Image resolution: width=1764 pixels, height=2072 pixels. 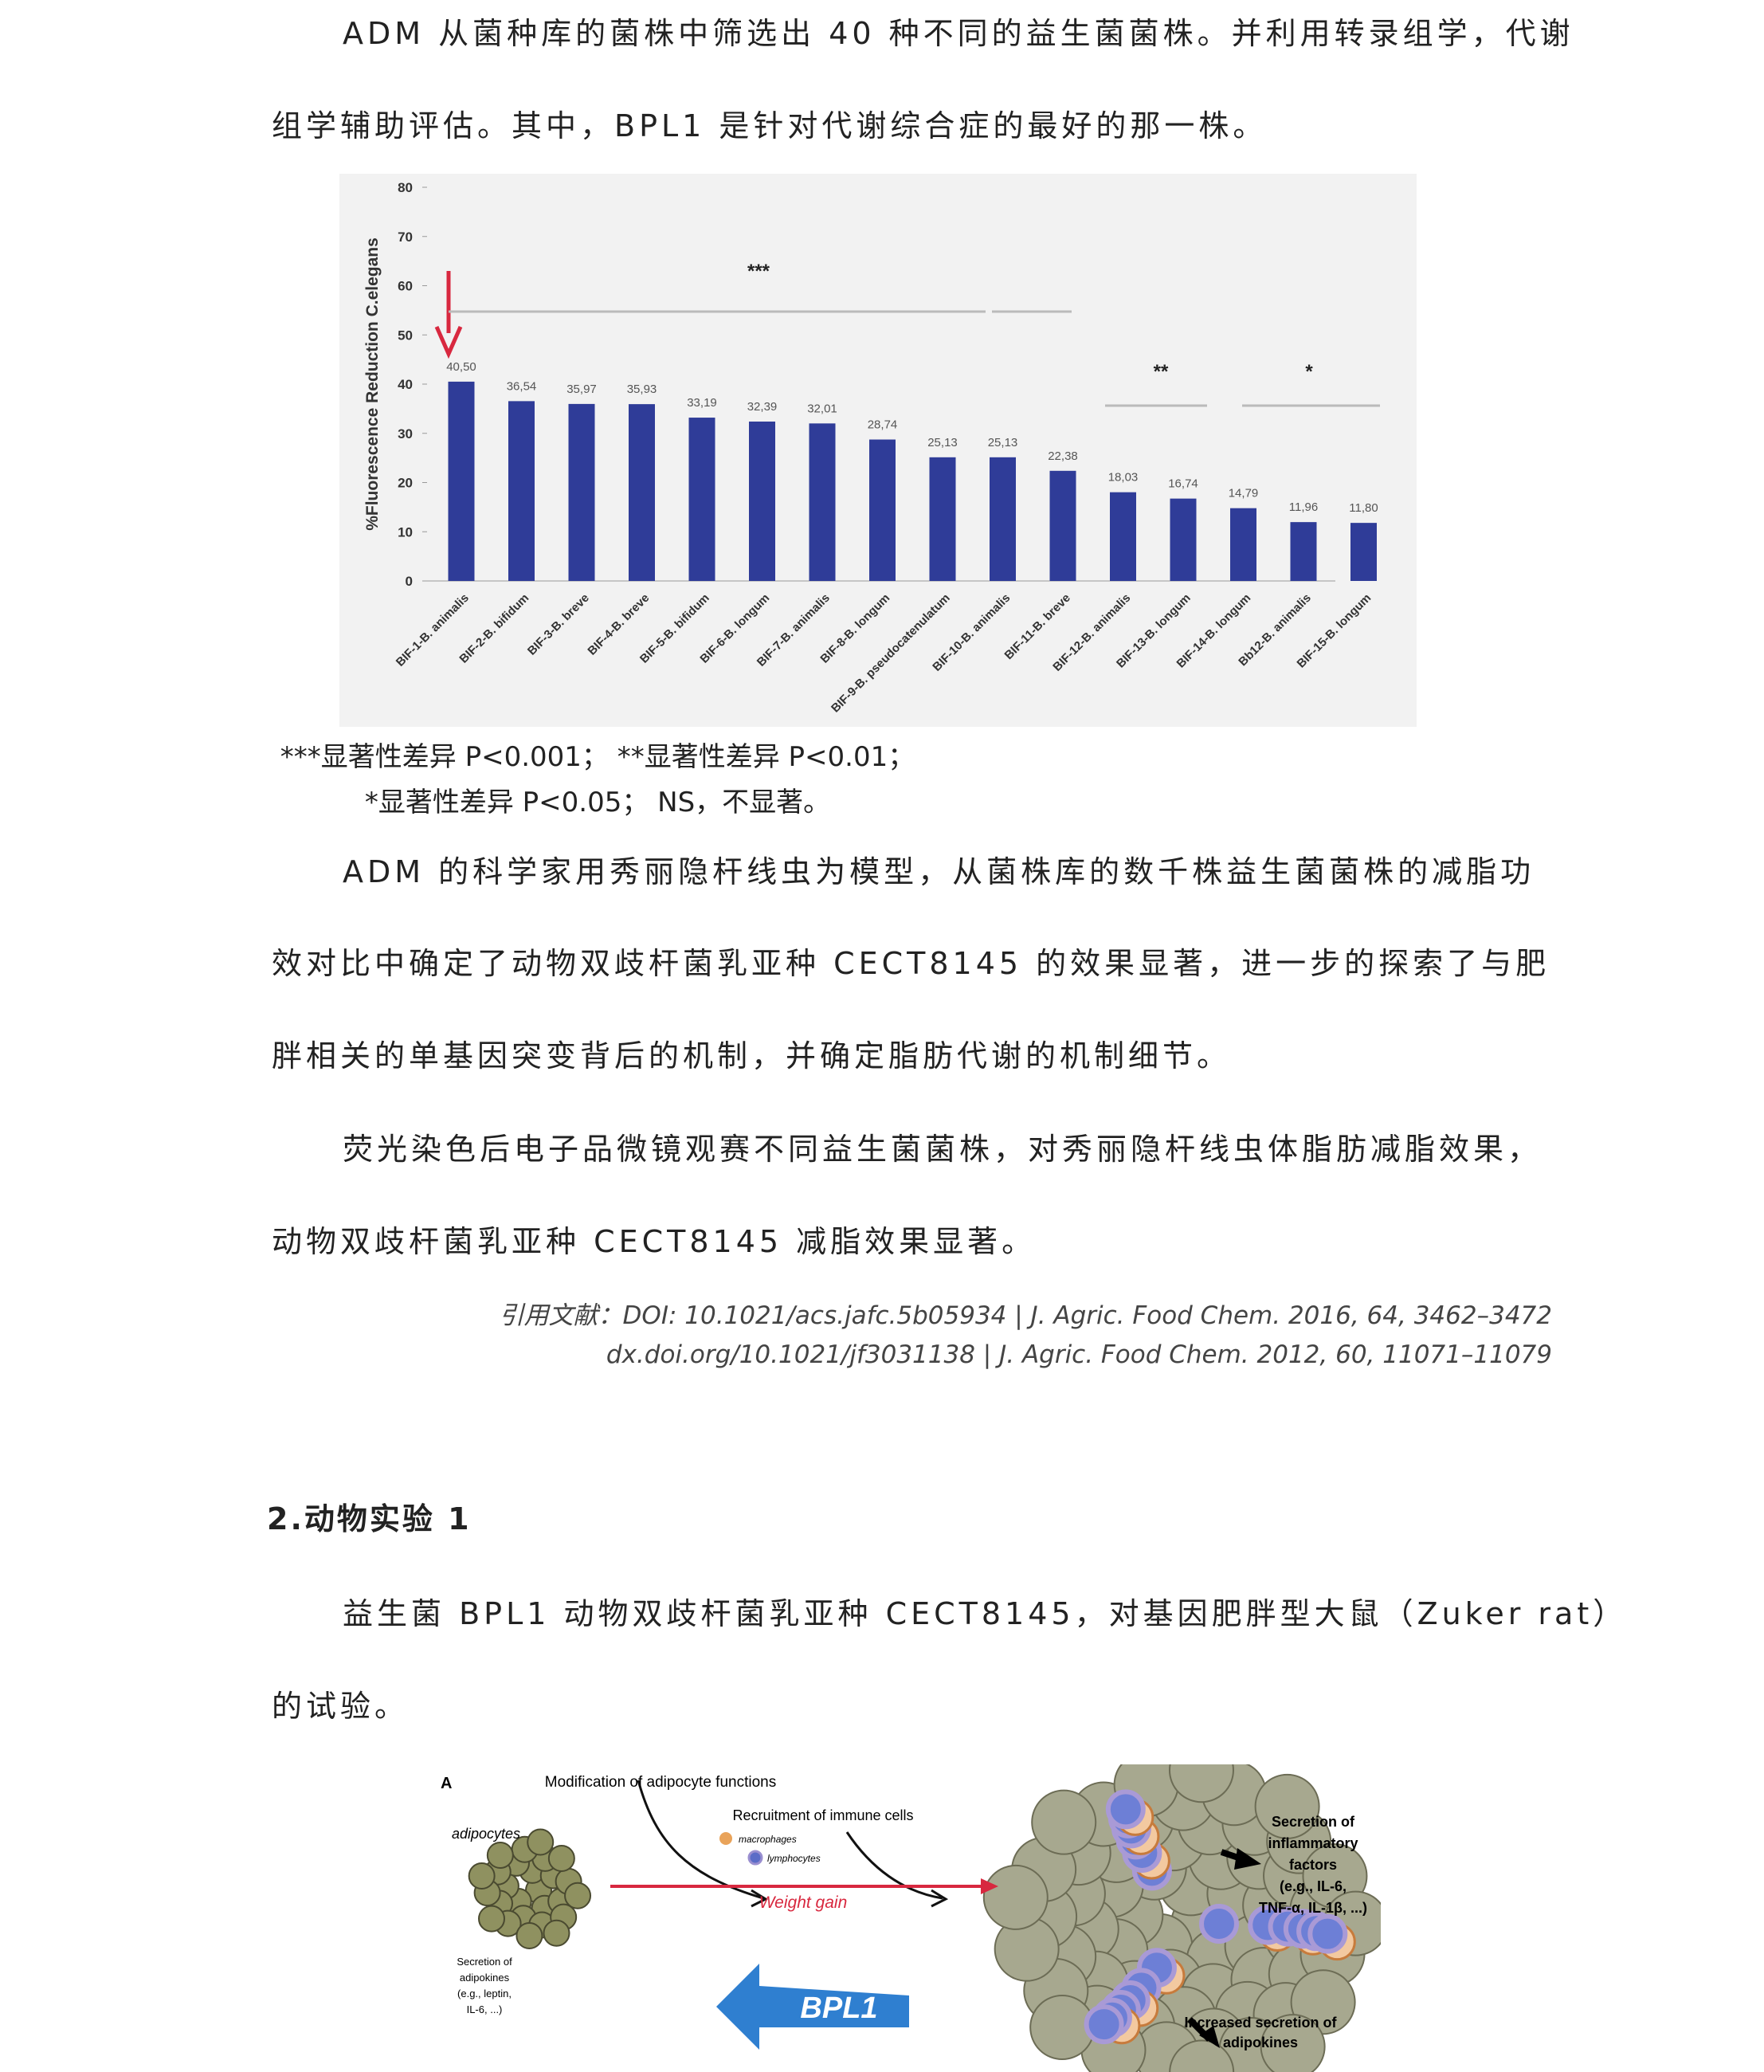 What do you see at coordinates (1313, 1886) in the screenshot?
I see `diagram-label: (e.g., IL-6,` at bounding box center [1313, 1886].